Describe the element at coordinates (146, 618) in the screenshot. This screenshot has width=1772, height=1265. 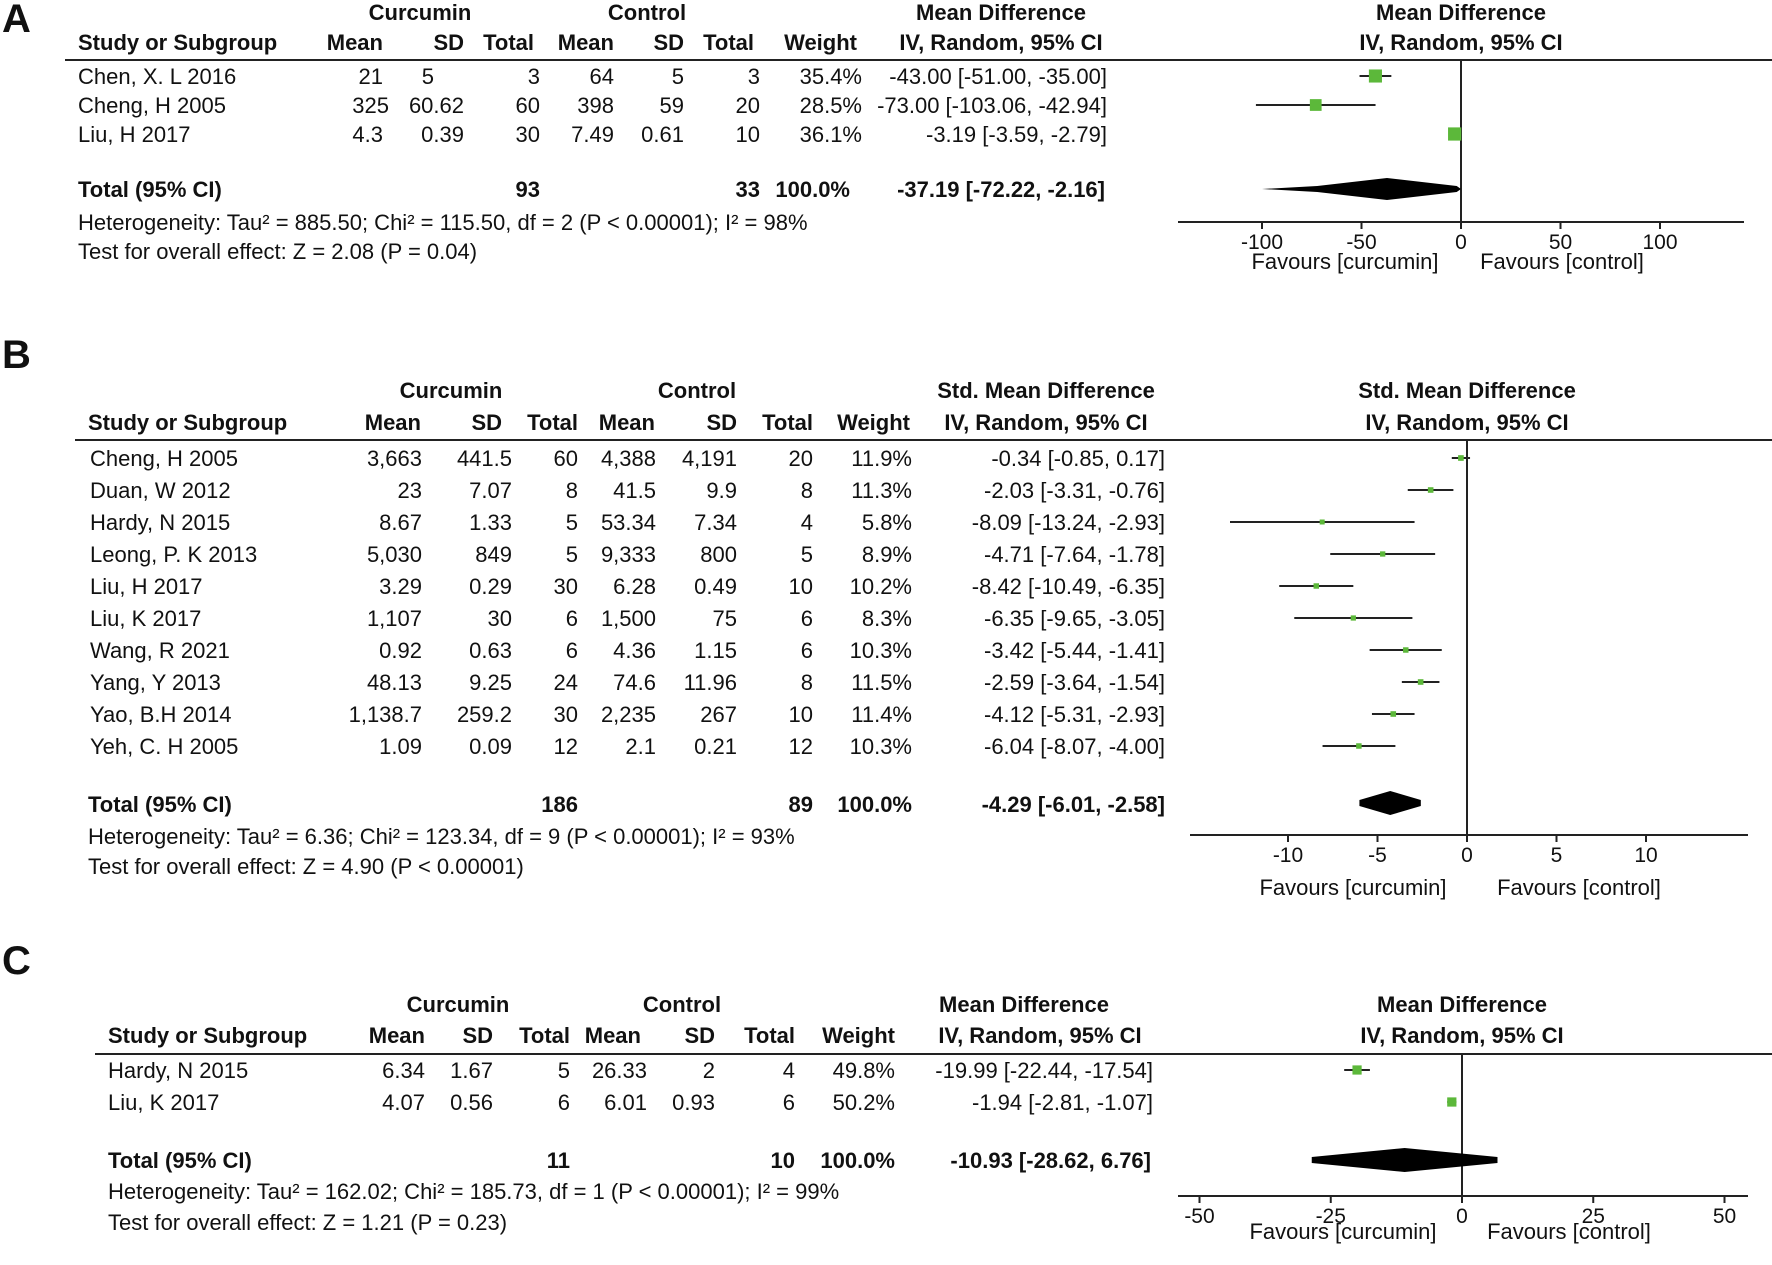
I see `study-name: Liu, K 2017` at that location.